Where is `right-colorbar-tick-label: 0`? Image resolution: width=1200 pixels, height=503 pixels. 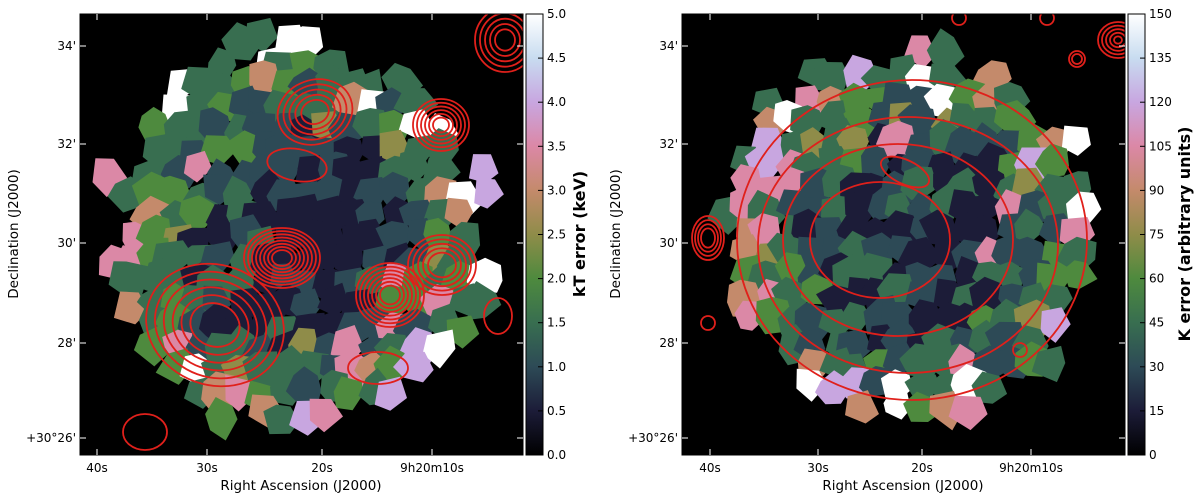
right-colorbar-tick-label: 0 is located at coordinates (1153, 455).